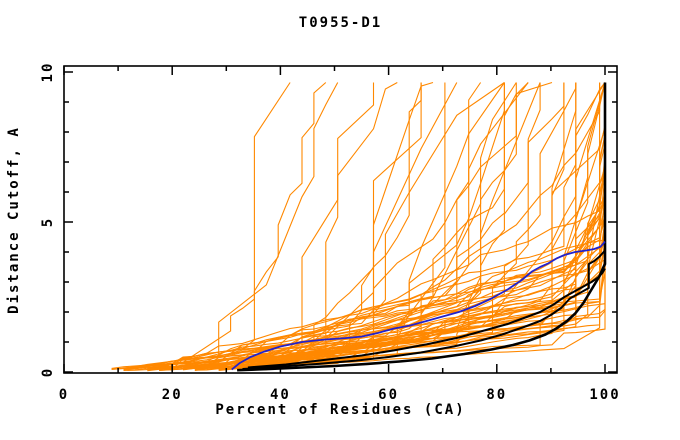 The width and height of the screenshot is (680, 440). Describe the element at coordinates (280, 395) in the screenshot. I see `x-tick-label: 40` at that location.